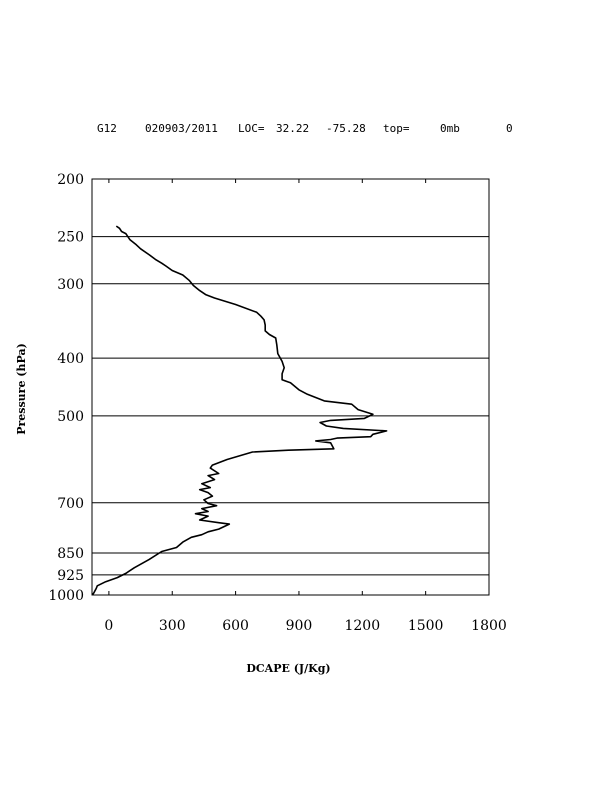  What do you see at coordinates (70, 285) in the screenshot?
I see `y-tick-label: 300` at bounding box center [70, 285].